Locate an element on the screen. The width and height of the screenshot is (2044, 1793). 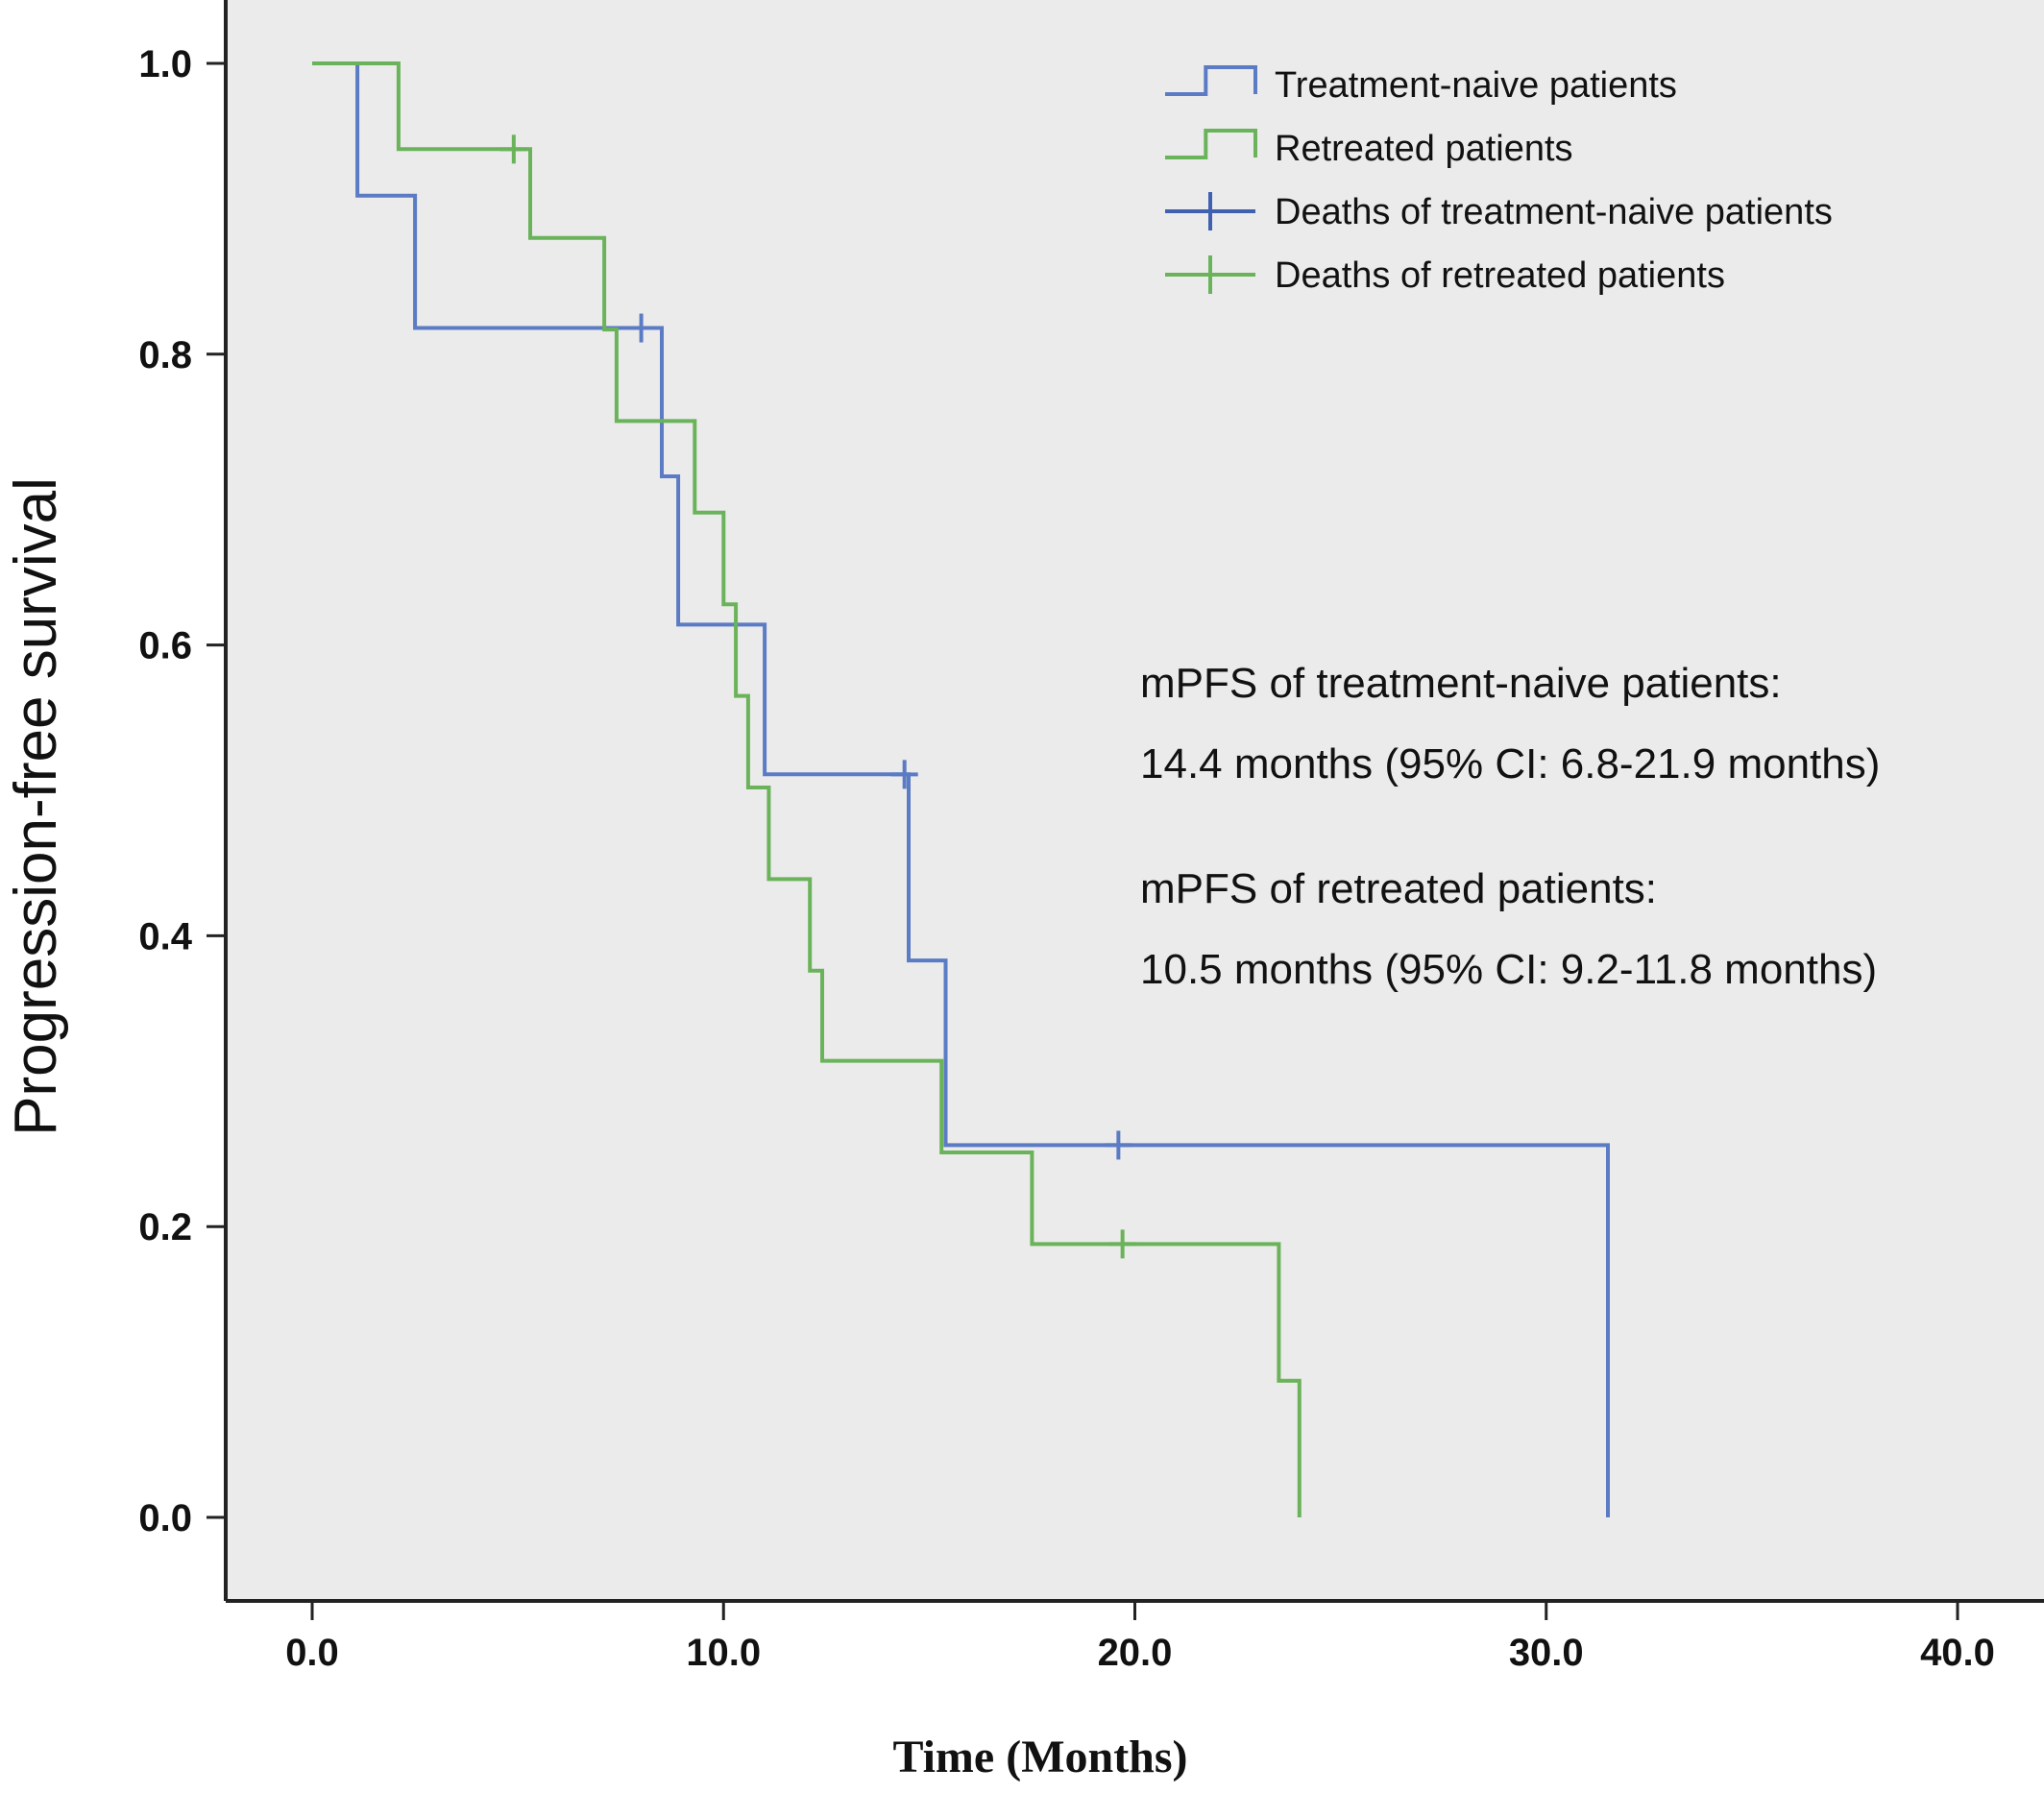
y-tick-label: 1.0 is located at coordinates (165, 64).